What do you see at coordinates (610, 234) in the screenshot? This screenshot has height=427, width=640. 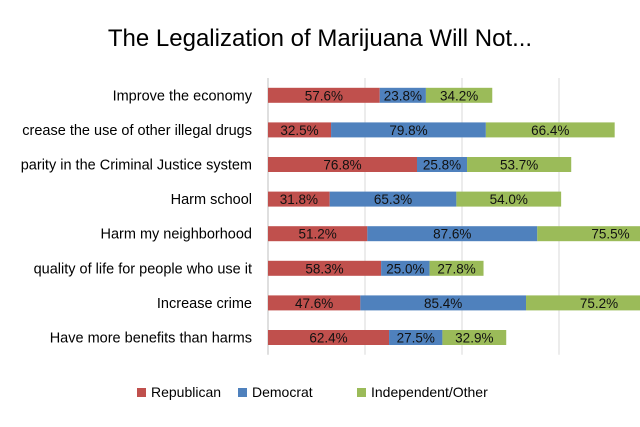 I see `data-label: 75.5%` at bounding box center [610, 234].